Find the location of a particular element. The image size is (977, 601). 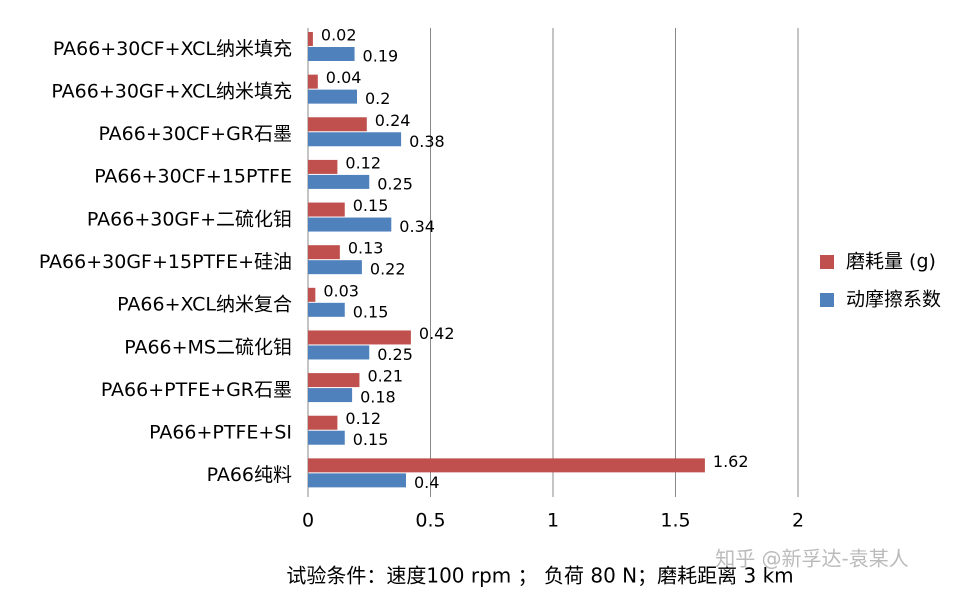

value-label: 0.22 is located at coordinates (388, 269).